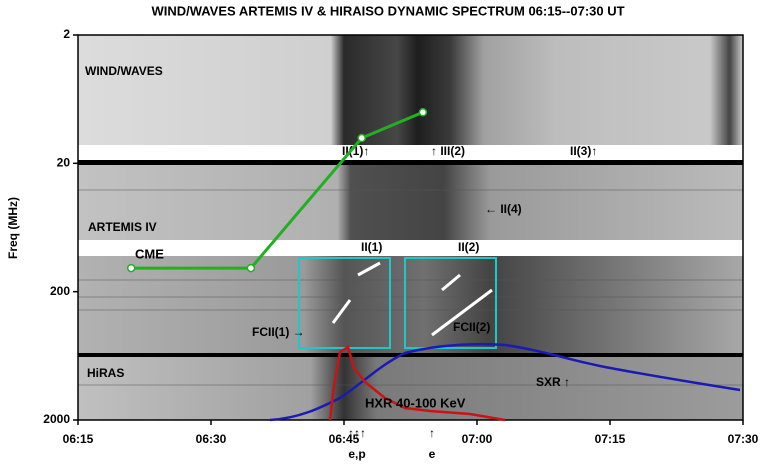  I want to click on annotation: FCII(1) →, so click(278, 332).